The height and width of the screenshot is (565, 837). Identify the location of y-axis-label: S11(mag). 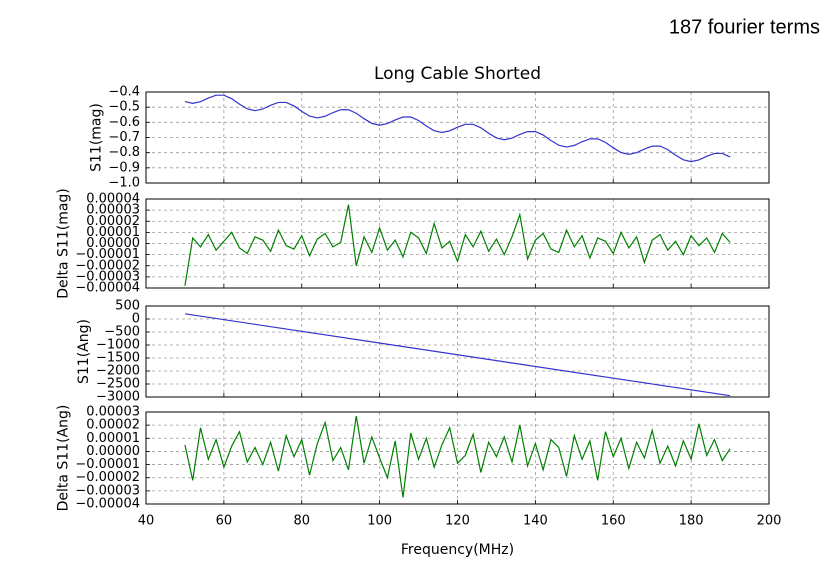
(96, 137).